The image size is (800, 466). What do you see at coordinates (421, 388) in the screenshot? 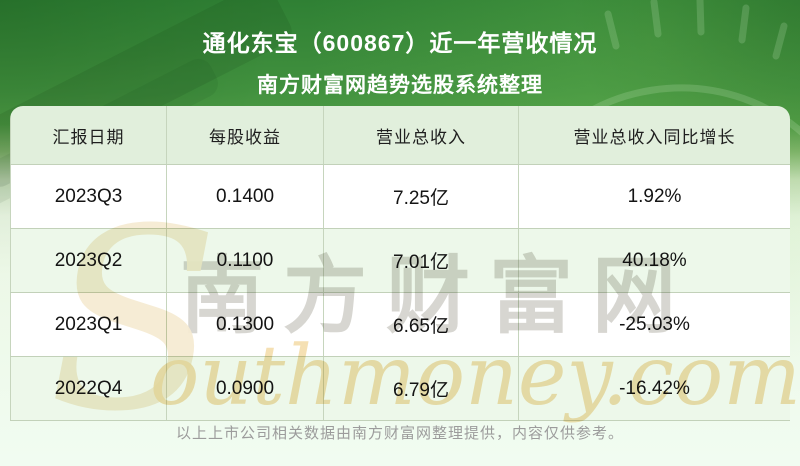
I see `cell-total-revenue: 6.79亿` at bounding box center [421, 388].